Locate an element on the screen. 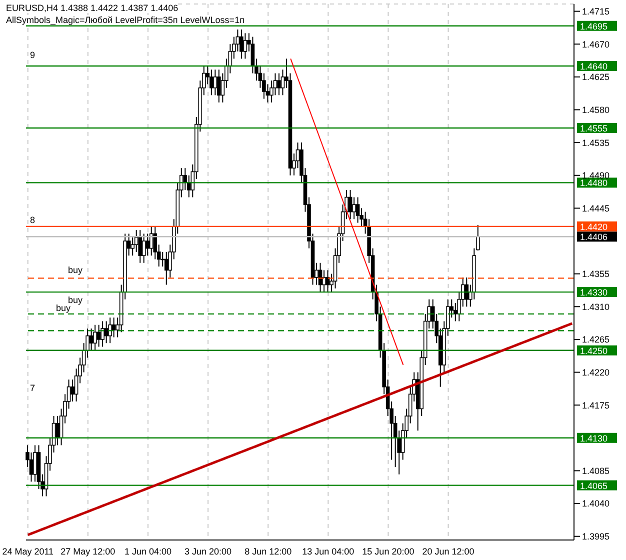  y-tick-label: 1.4085 is located at coordinates (596, 471).